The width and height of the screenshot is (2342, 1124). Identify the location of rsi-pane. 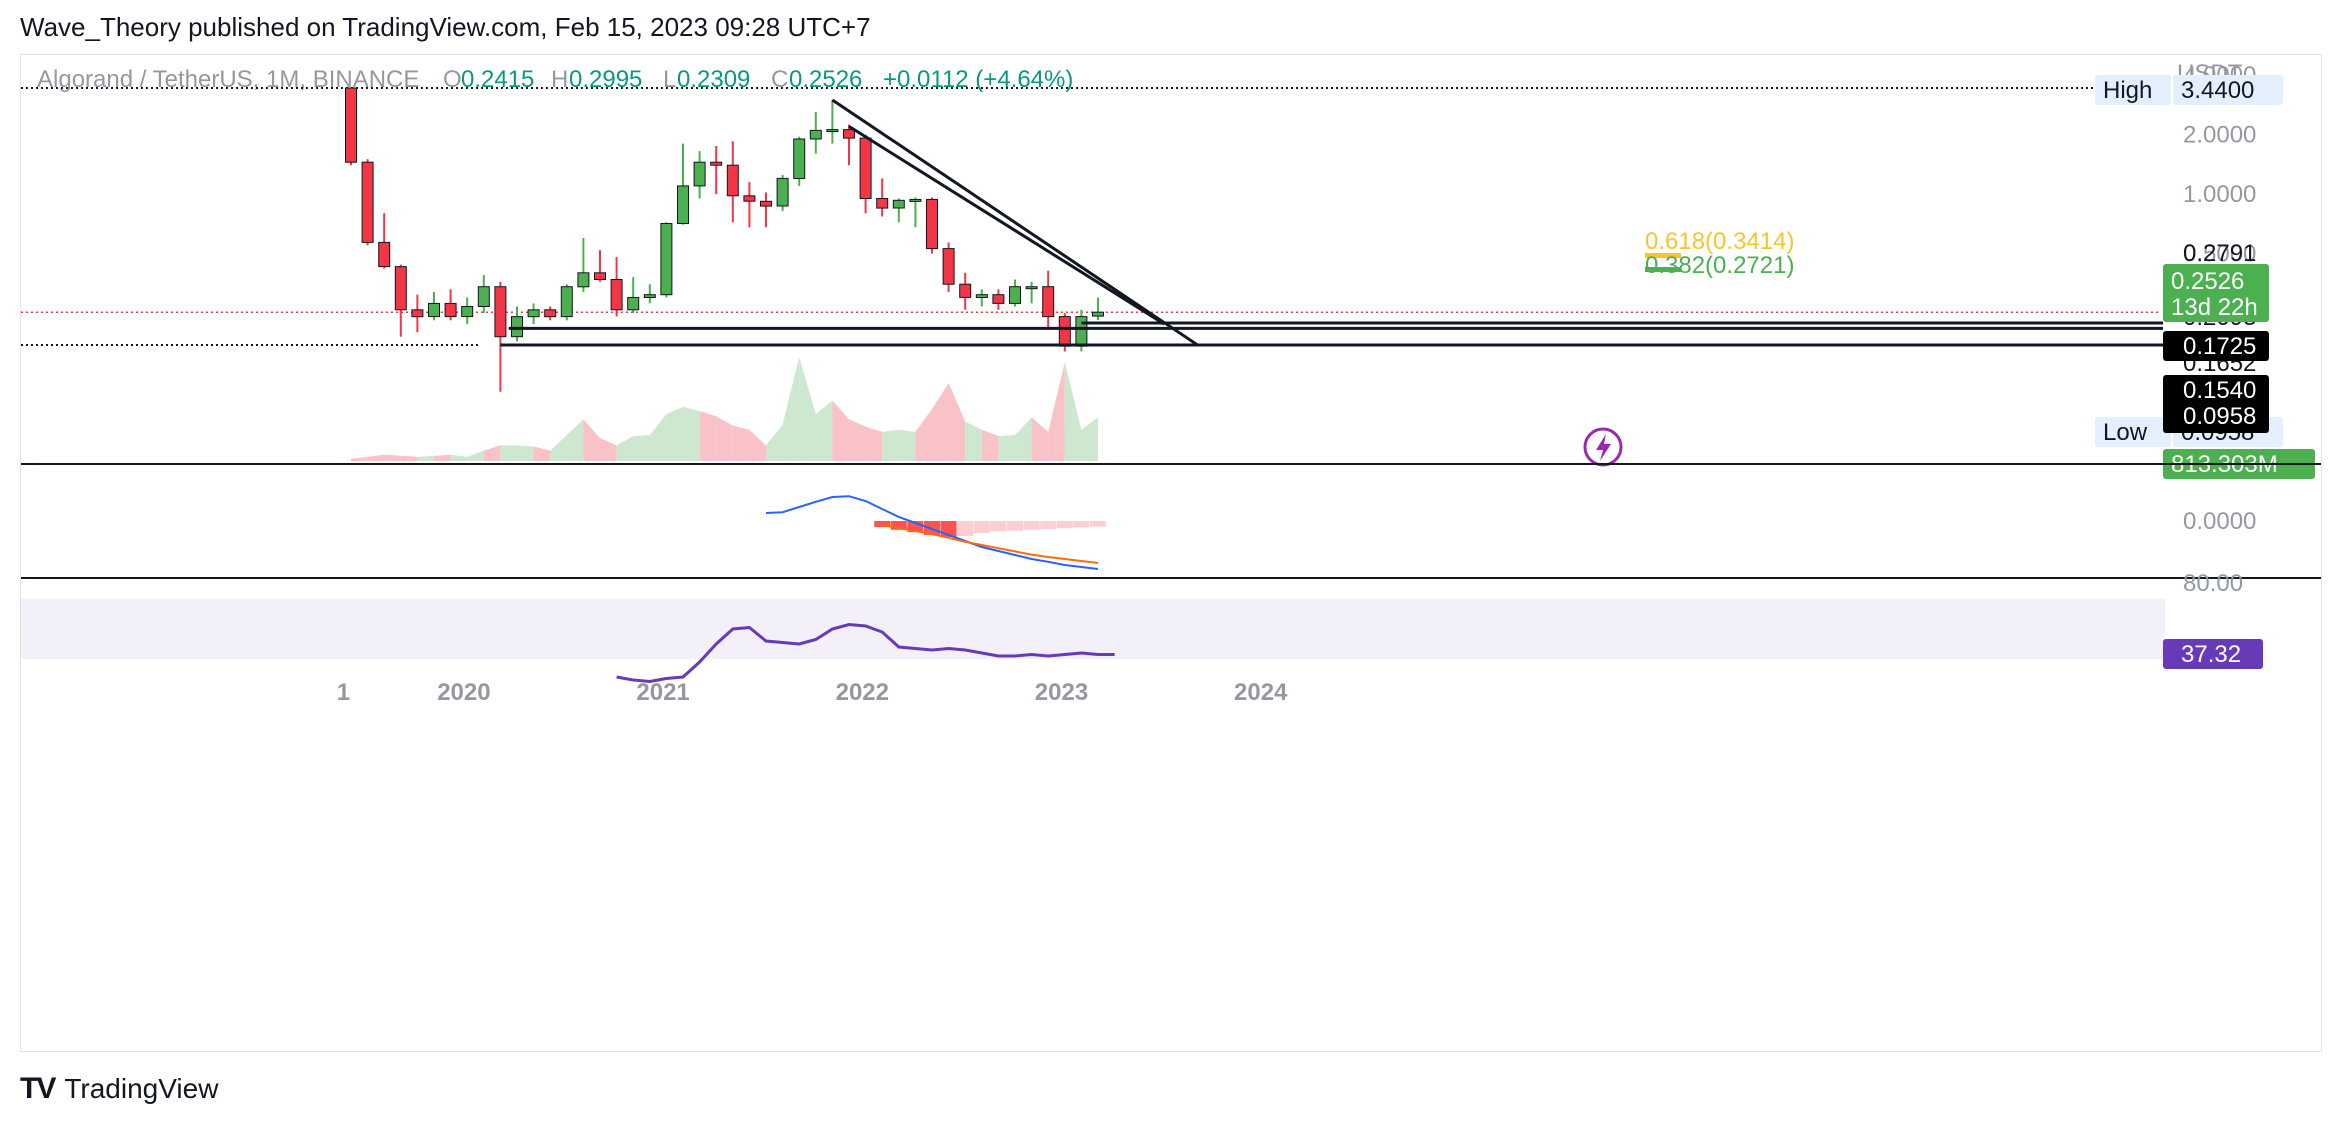
(865, 653).